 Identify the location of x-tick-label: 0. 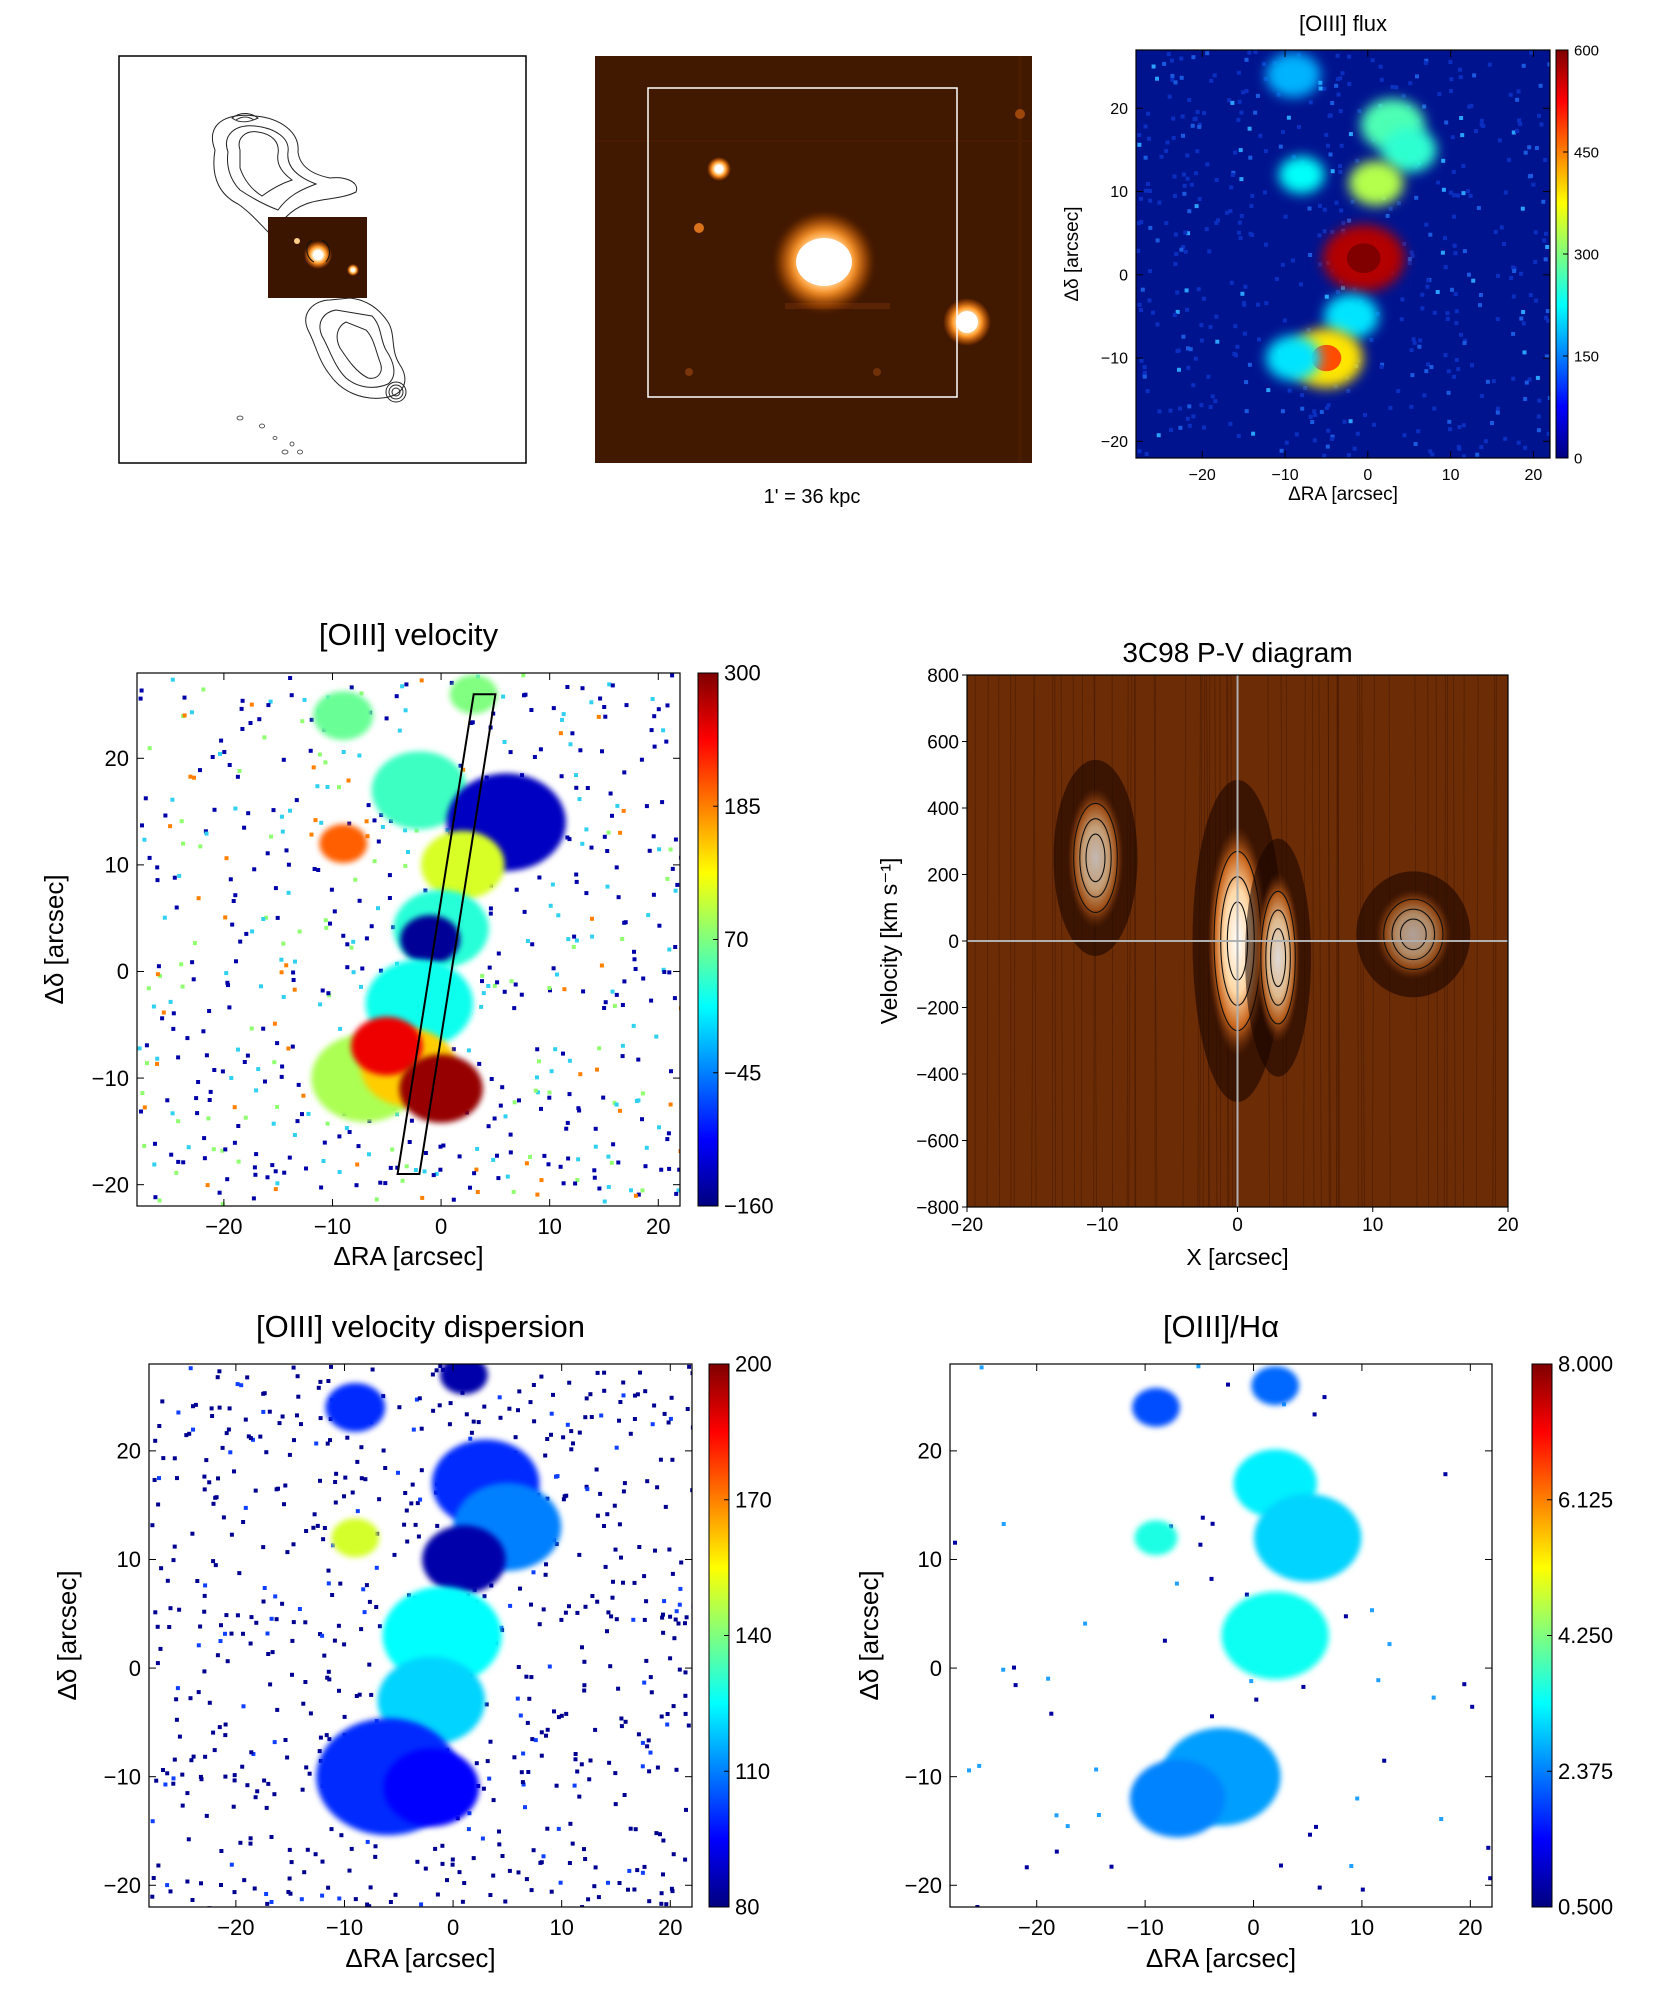
(1253, 1927).